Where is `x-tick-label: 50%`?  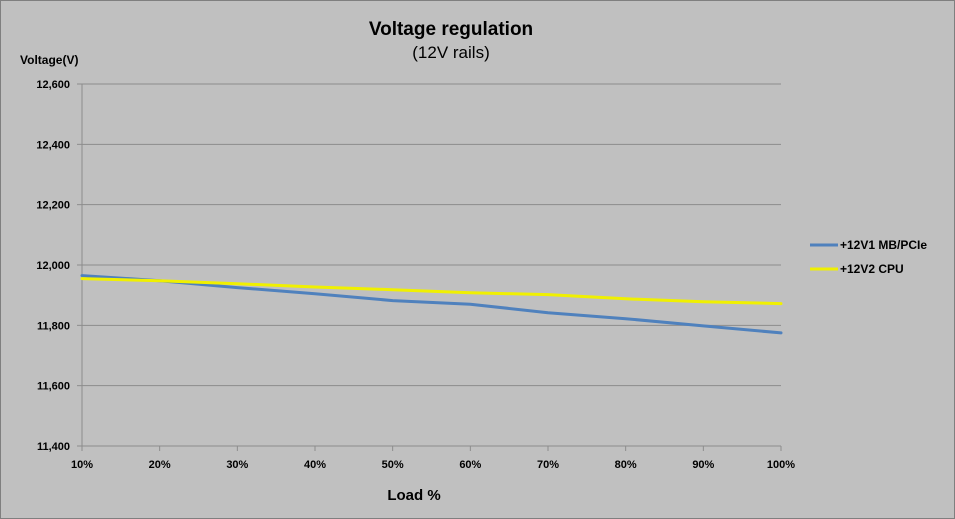
x-tick-label: 50% is located at coordinates (393, 465).